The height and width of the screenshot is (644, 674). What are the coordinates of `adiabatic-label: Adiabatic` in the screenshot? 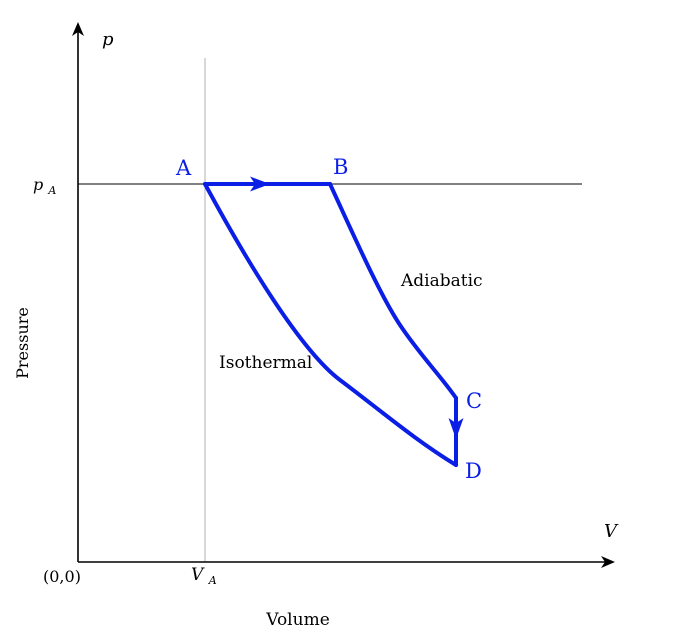 It's located at (441, 281).